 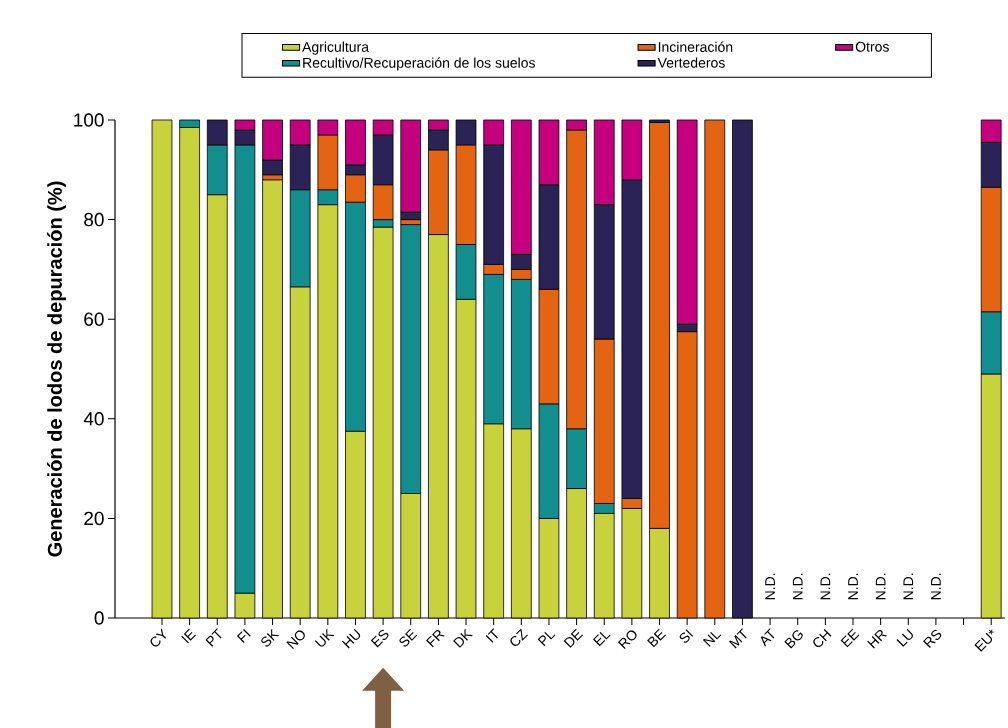 I want to click on y-axis-title: Generación de lodos de depuración (%), so click(x=56, y=369).